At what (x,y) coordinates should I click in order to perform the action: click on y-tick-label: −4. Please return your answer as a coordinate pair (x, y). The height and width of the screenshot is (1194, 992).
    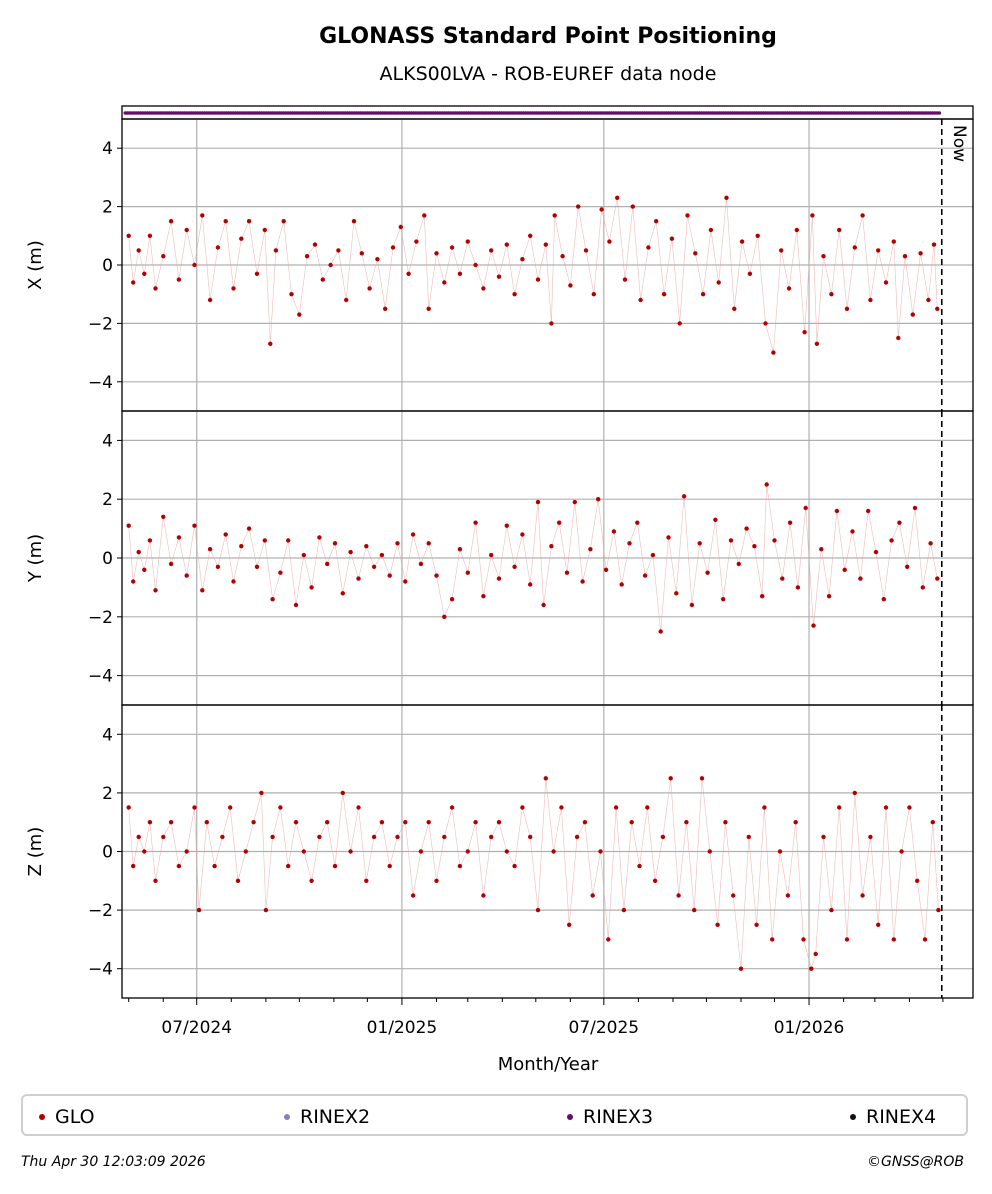
    Looking at the image, I should click on (100, 970).